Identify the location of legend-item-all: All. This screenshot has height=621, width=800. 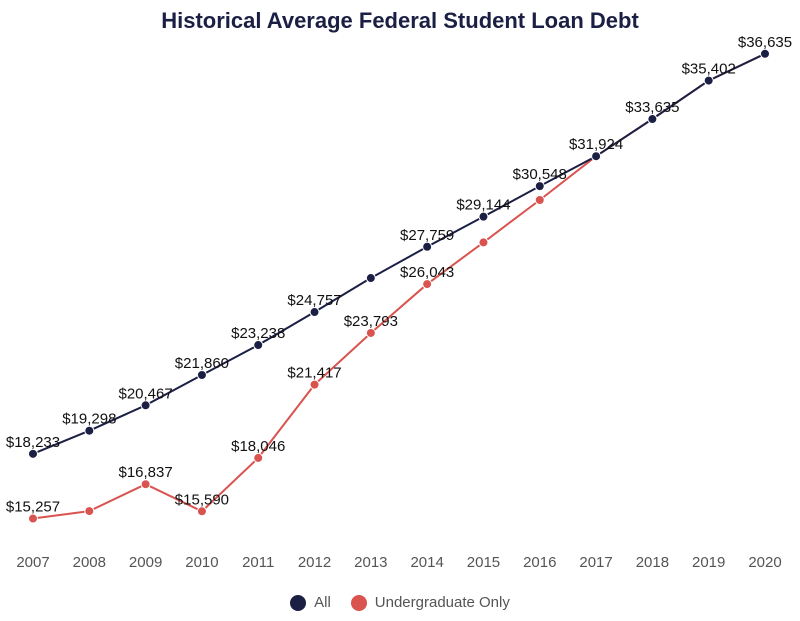
(310, 602).